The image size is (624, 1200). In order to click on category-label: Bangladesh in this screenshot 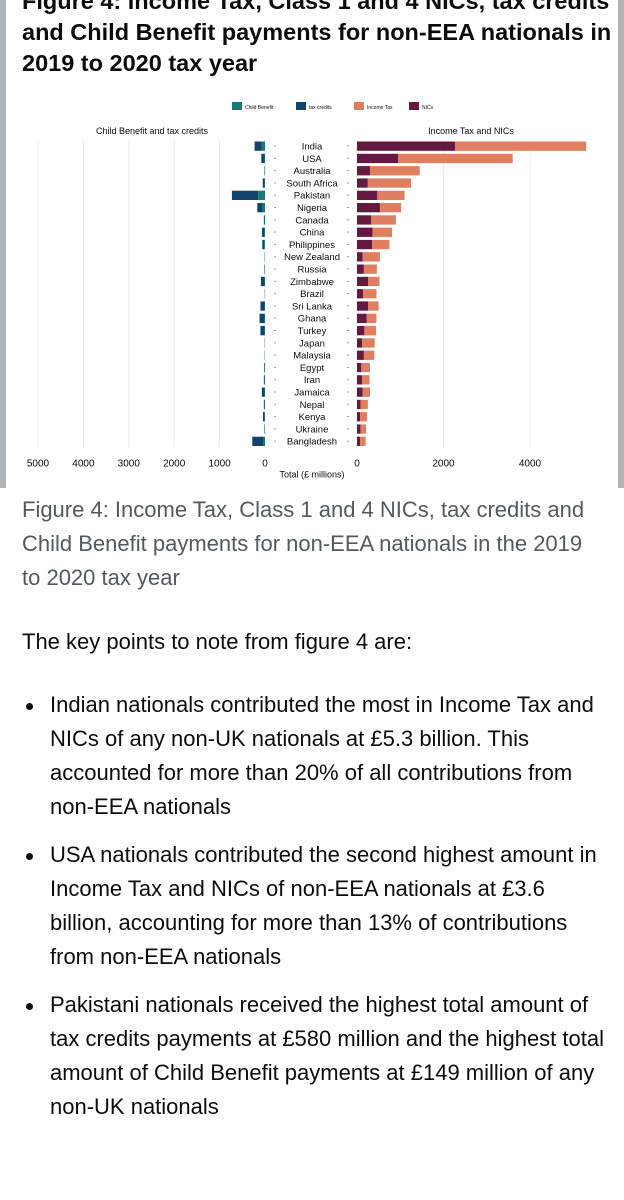, I will do `click(312, 442)`.